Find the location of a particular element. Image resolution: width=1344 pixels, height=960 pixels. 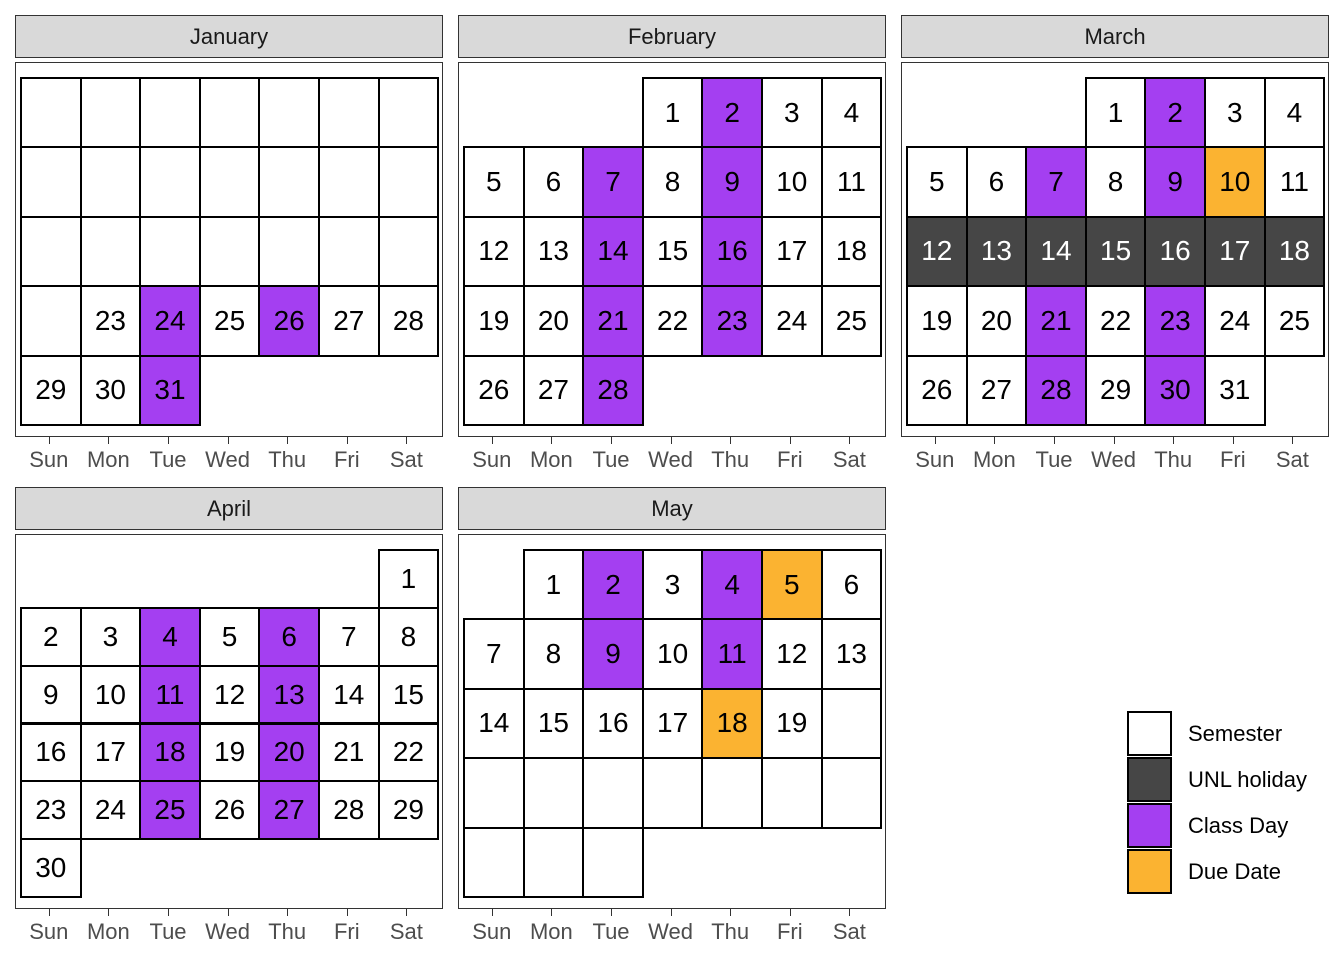

day-cell-may-15: 15 is located at coordinates (553, 723).